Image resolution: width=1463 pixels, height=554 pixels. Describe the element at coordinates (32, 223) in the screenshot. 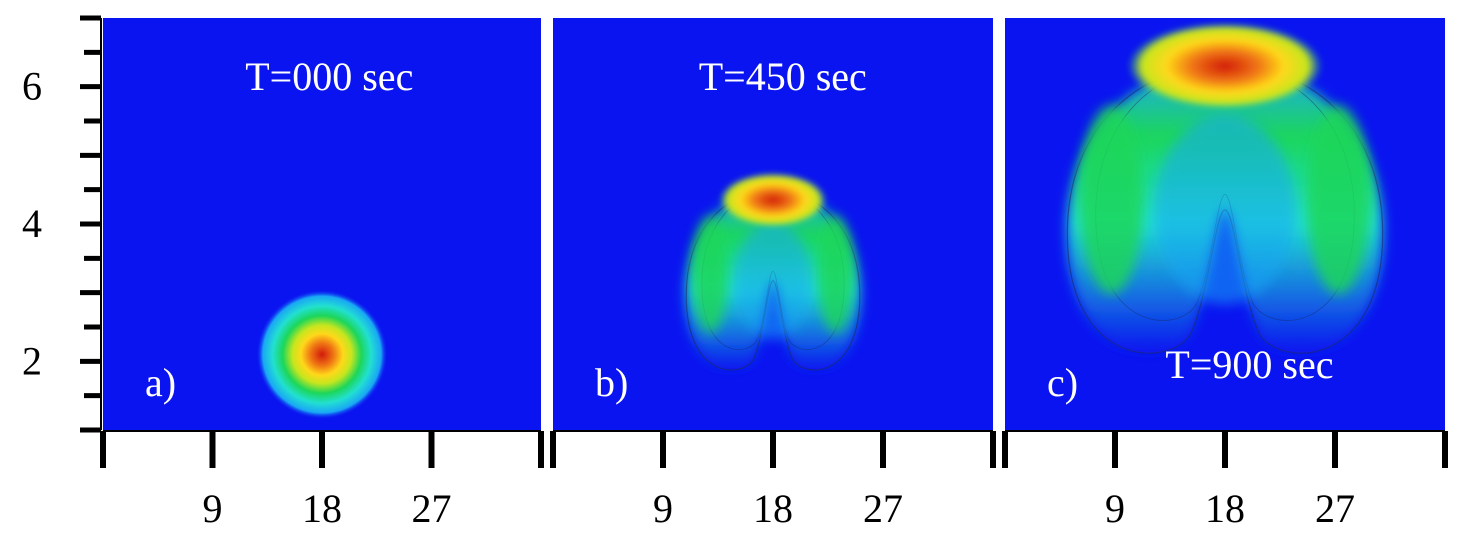

I see `y-tick-label: 4` at that location.